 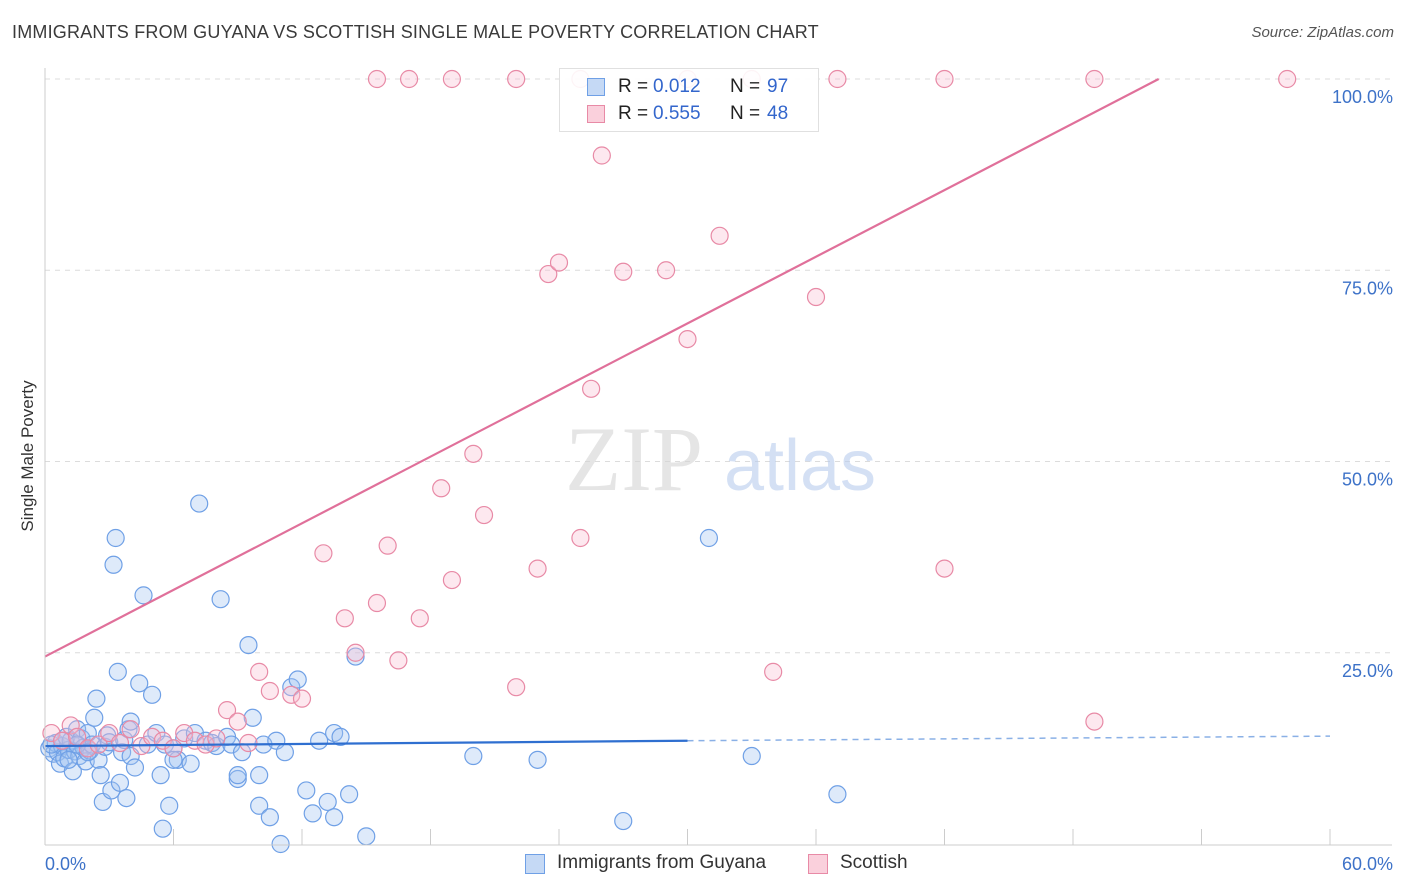 I want to click on legend-n-value: 48, so click(x=778, y=113).